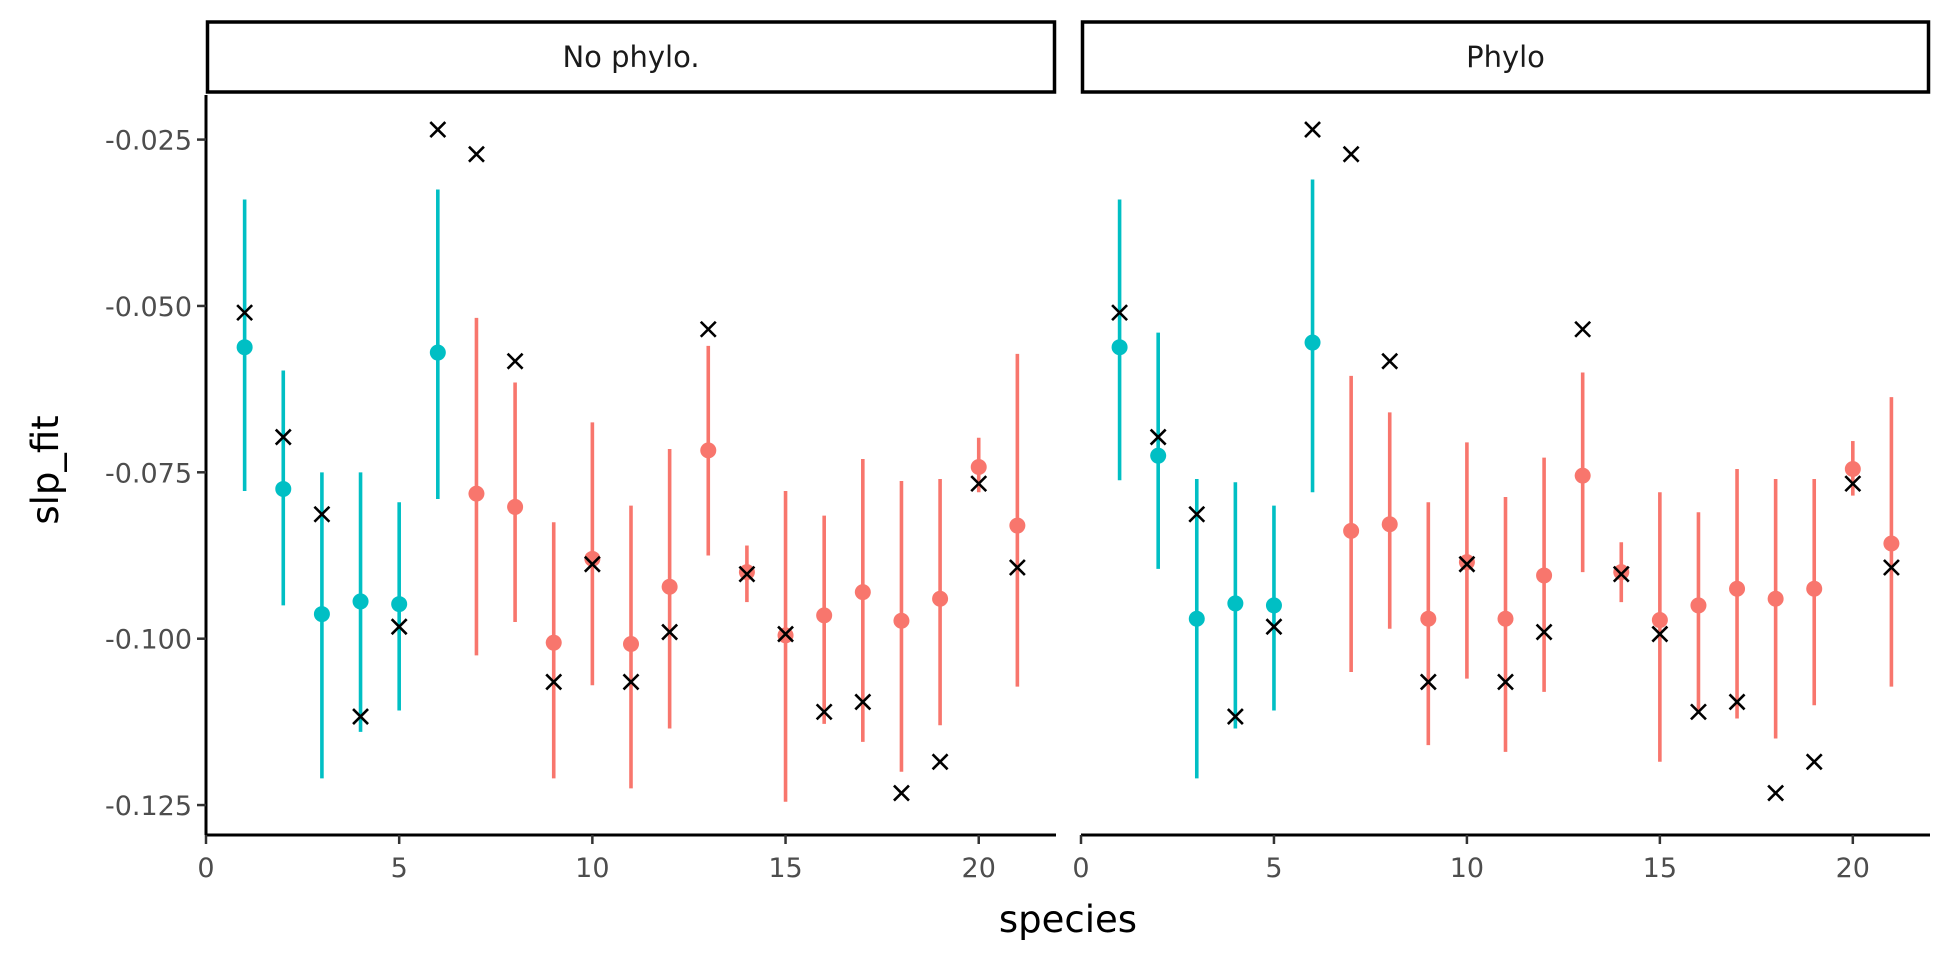 This screenshot has height=965, width=1946. I want to click on y-tick-label: -0.125, so click(148, 806).